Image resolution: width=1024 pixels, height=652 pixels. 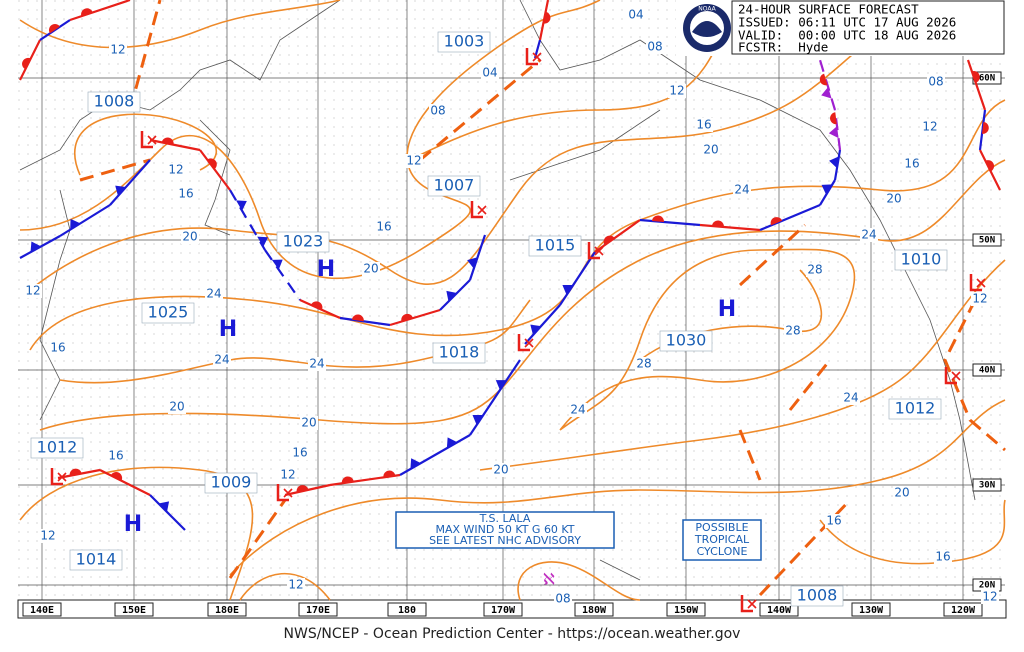 I want to click on tropical-note: POSSIBLE TROPICAL CYCLONE, so click(x=722, y=540).